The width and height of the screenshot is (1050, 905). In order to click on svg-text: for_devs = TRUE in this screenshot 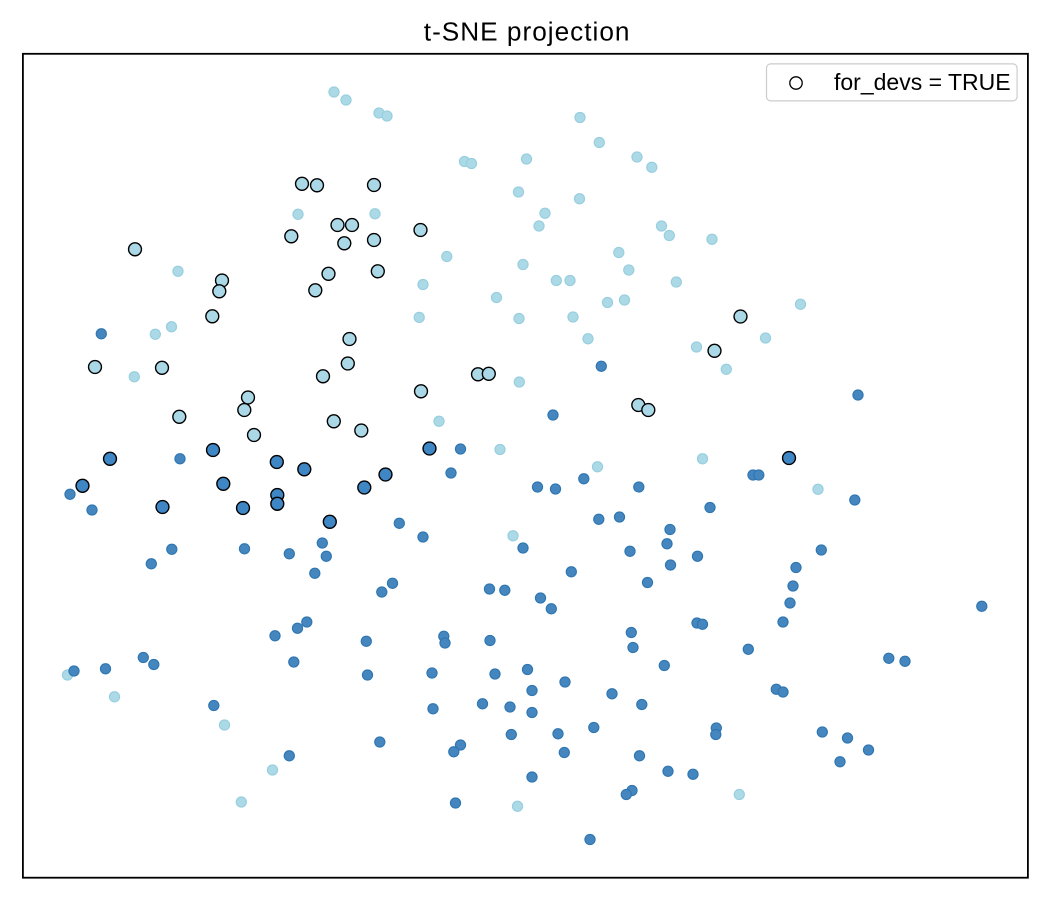, I will do `click(922, 82)`.